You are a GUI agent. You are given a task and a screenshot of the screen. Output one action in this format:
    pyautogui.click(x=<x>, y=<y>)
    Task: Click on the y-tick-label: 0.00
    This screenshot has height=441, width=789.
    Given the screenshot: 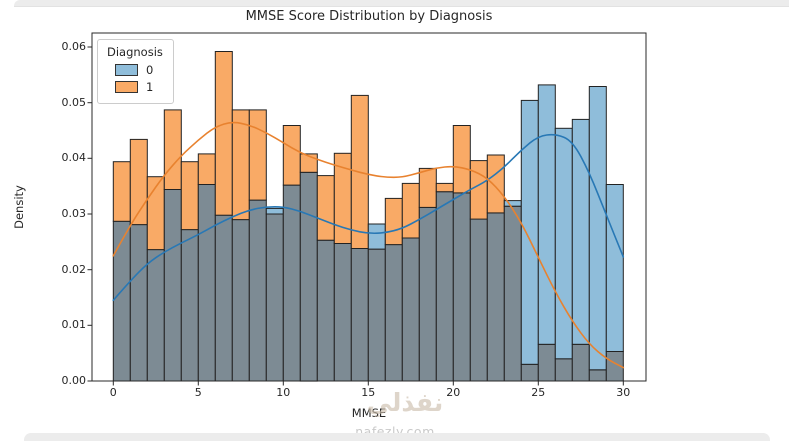 What is the action you would take?
    pyautogui.click(x=74, y=380)
    